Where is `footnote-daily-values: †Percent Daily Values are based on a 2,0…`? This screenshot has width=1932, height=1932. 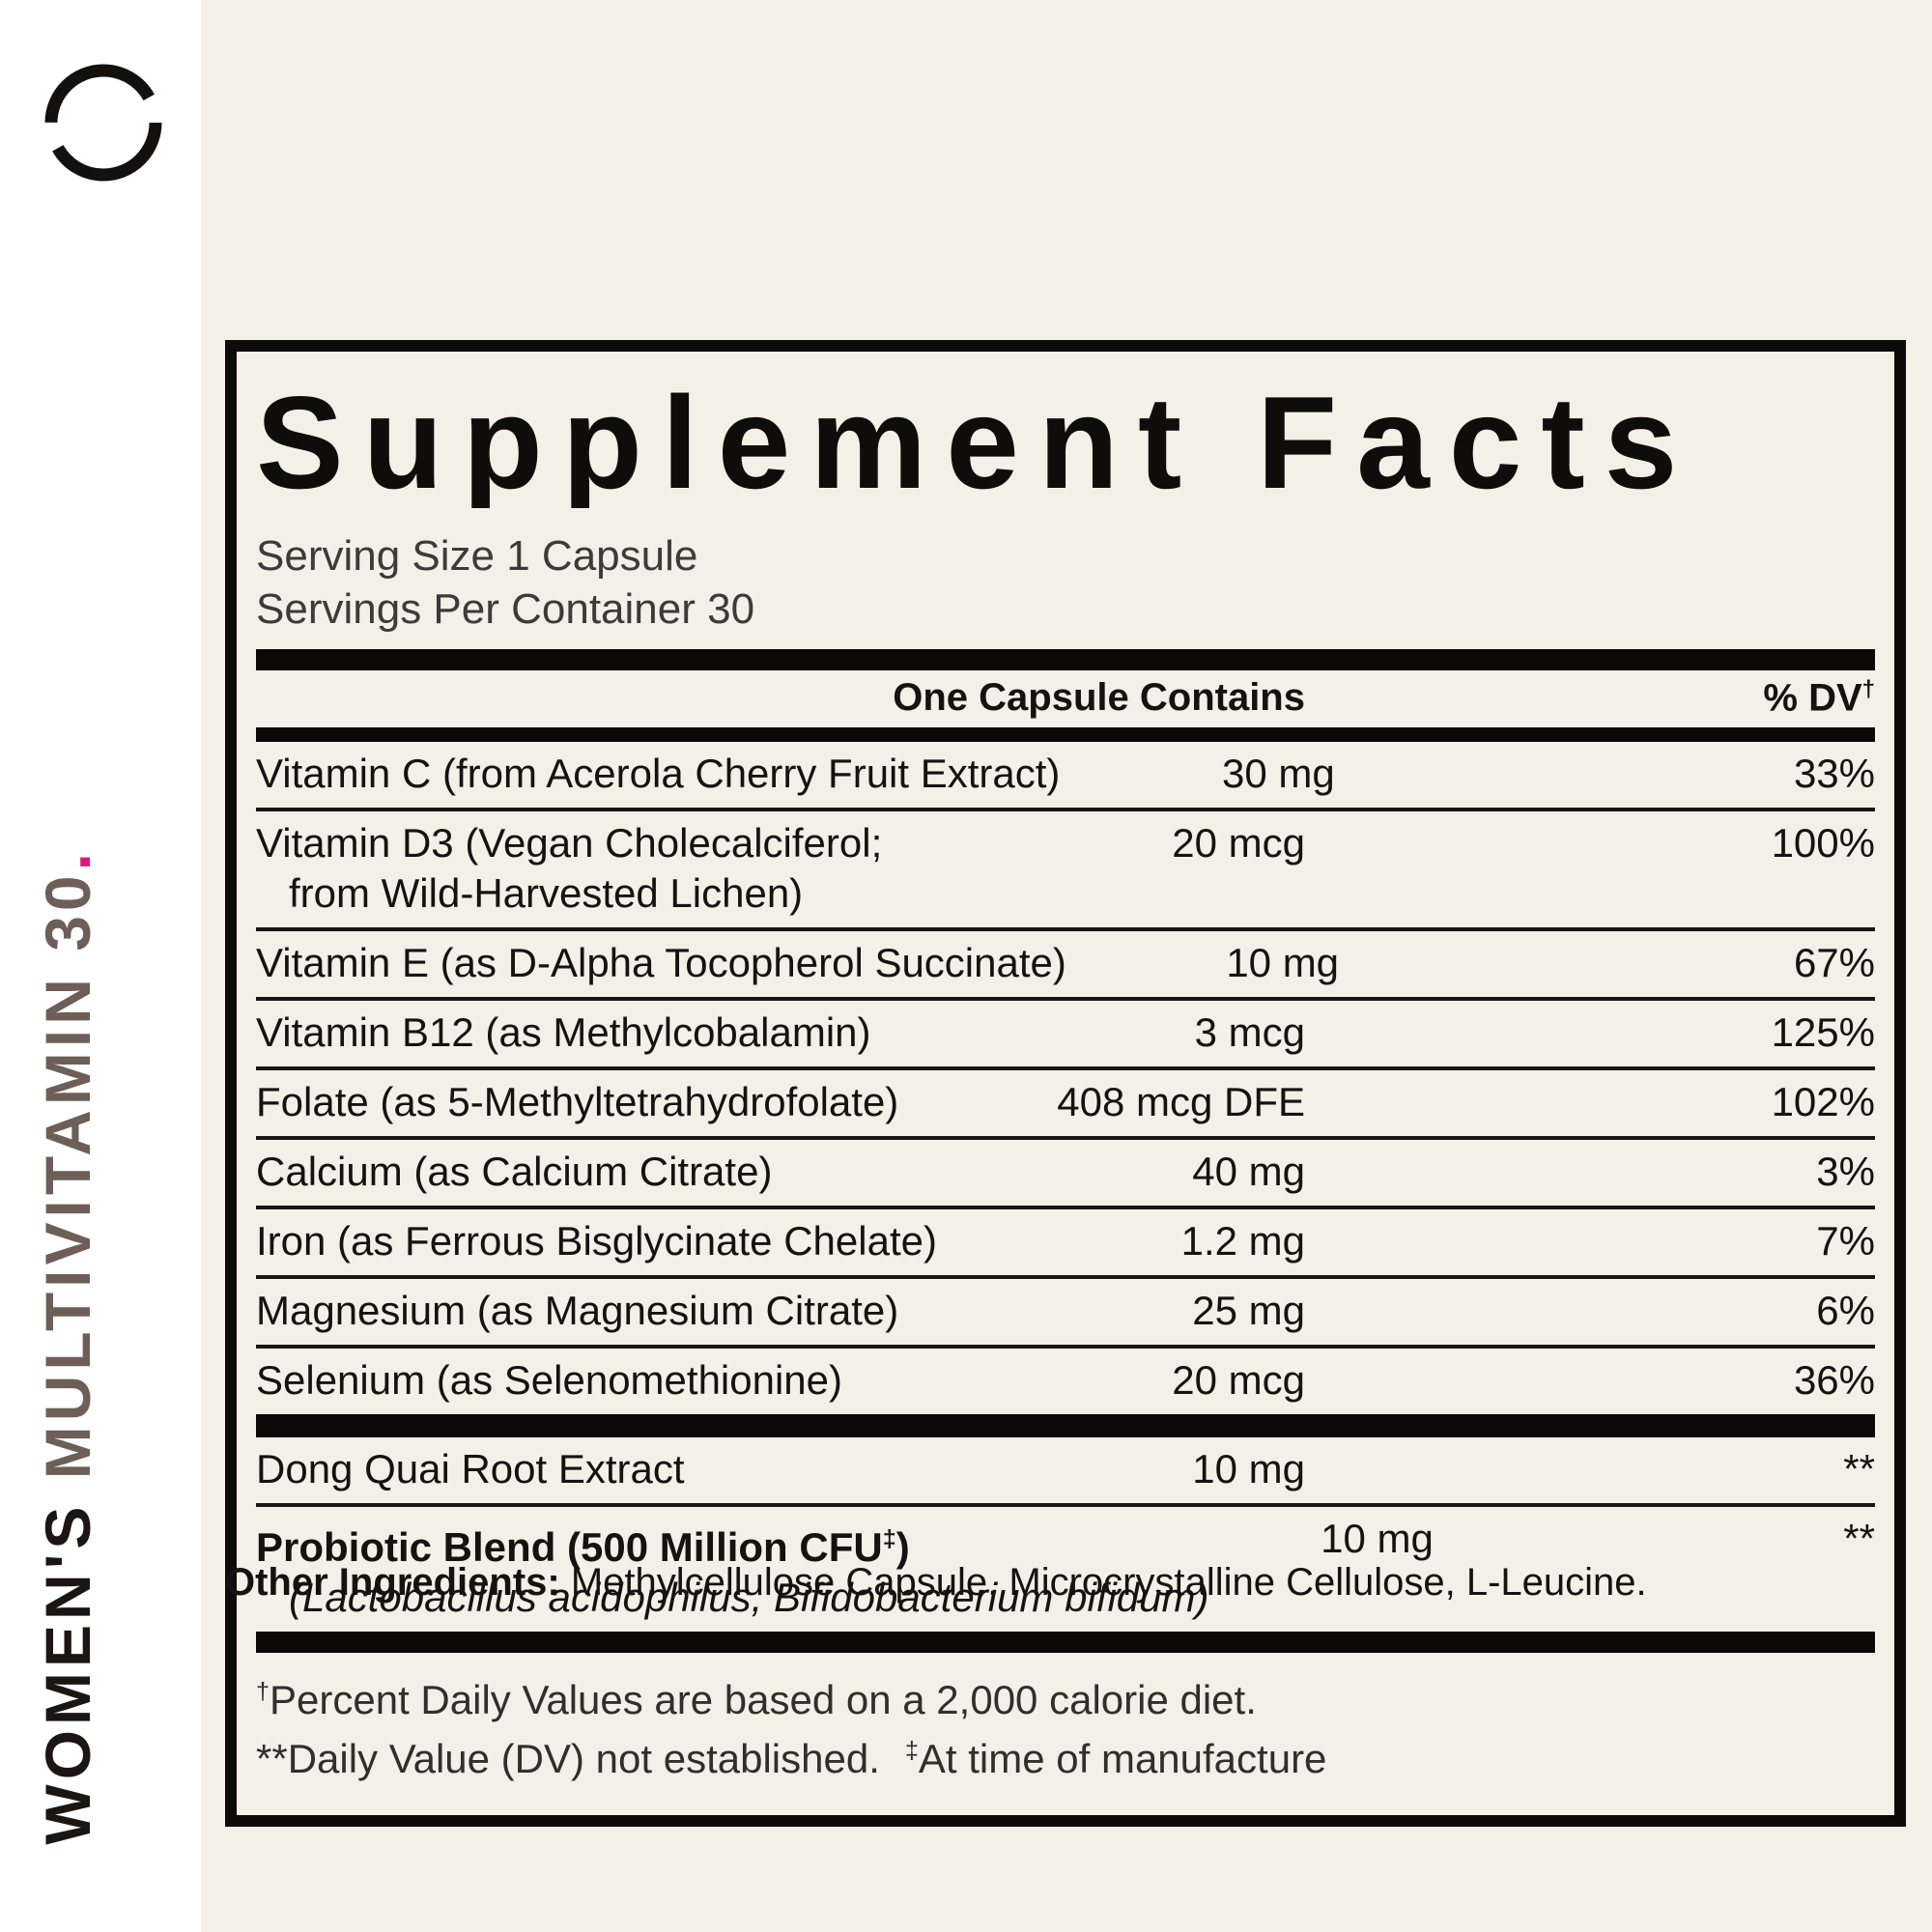
footnote-daily-values: †Percent Daily Values are based on a 2,0… is located at coordinates (1065, 1695).